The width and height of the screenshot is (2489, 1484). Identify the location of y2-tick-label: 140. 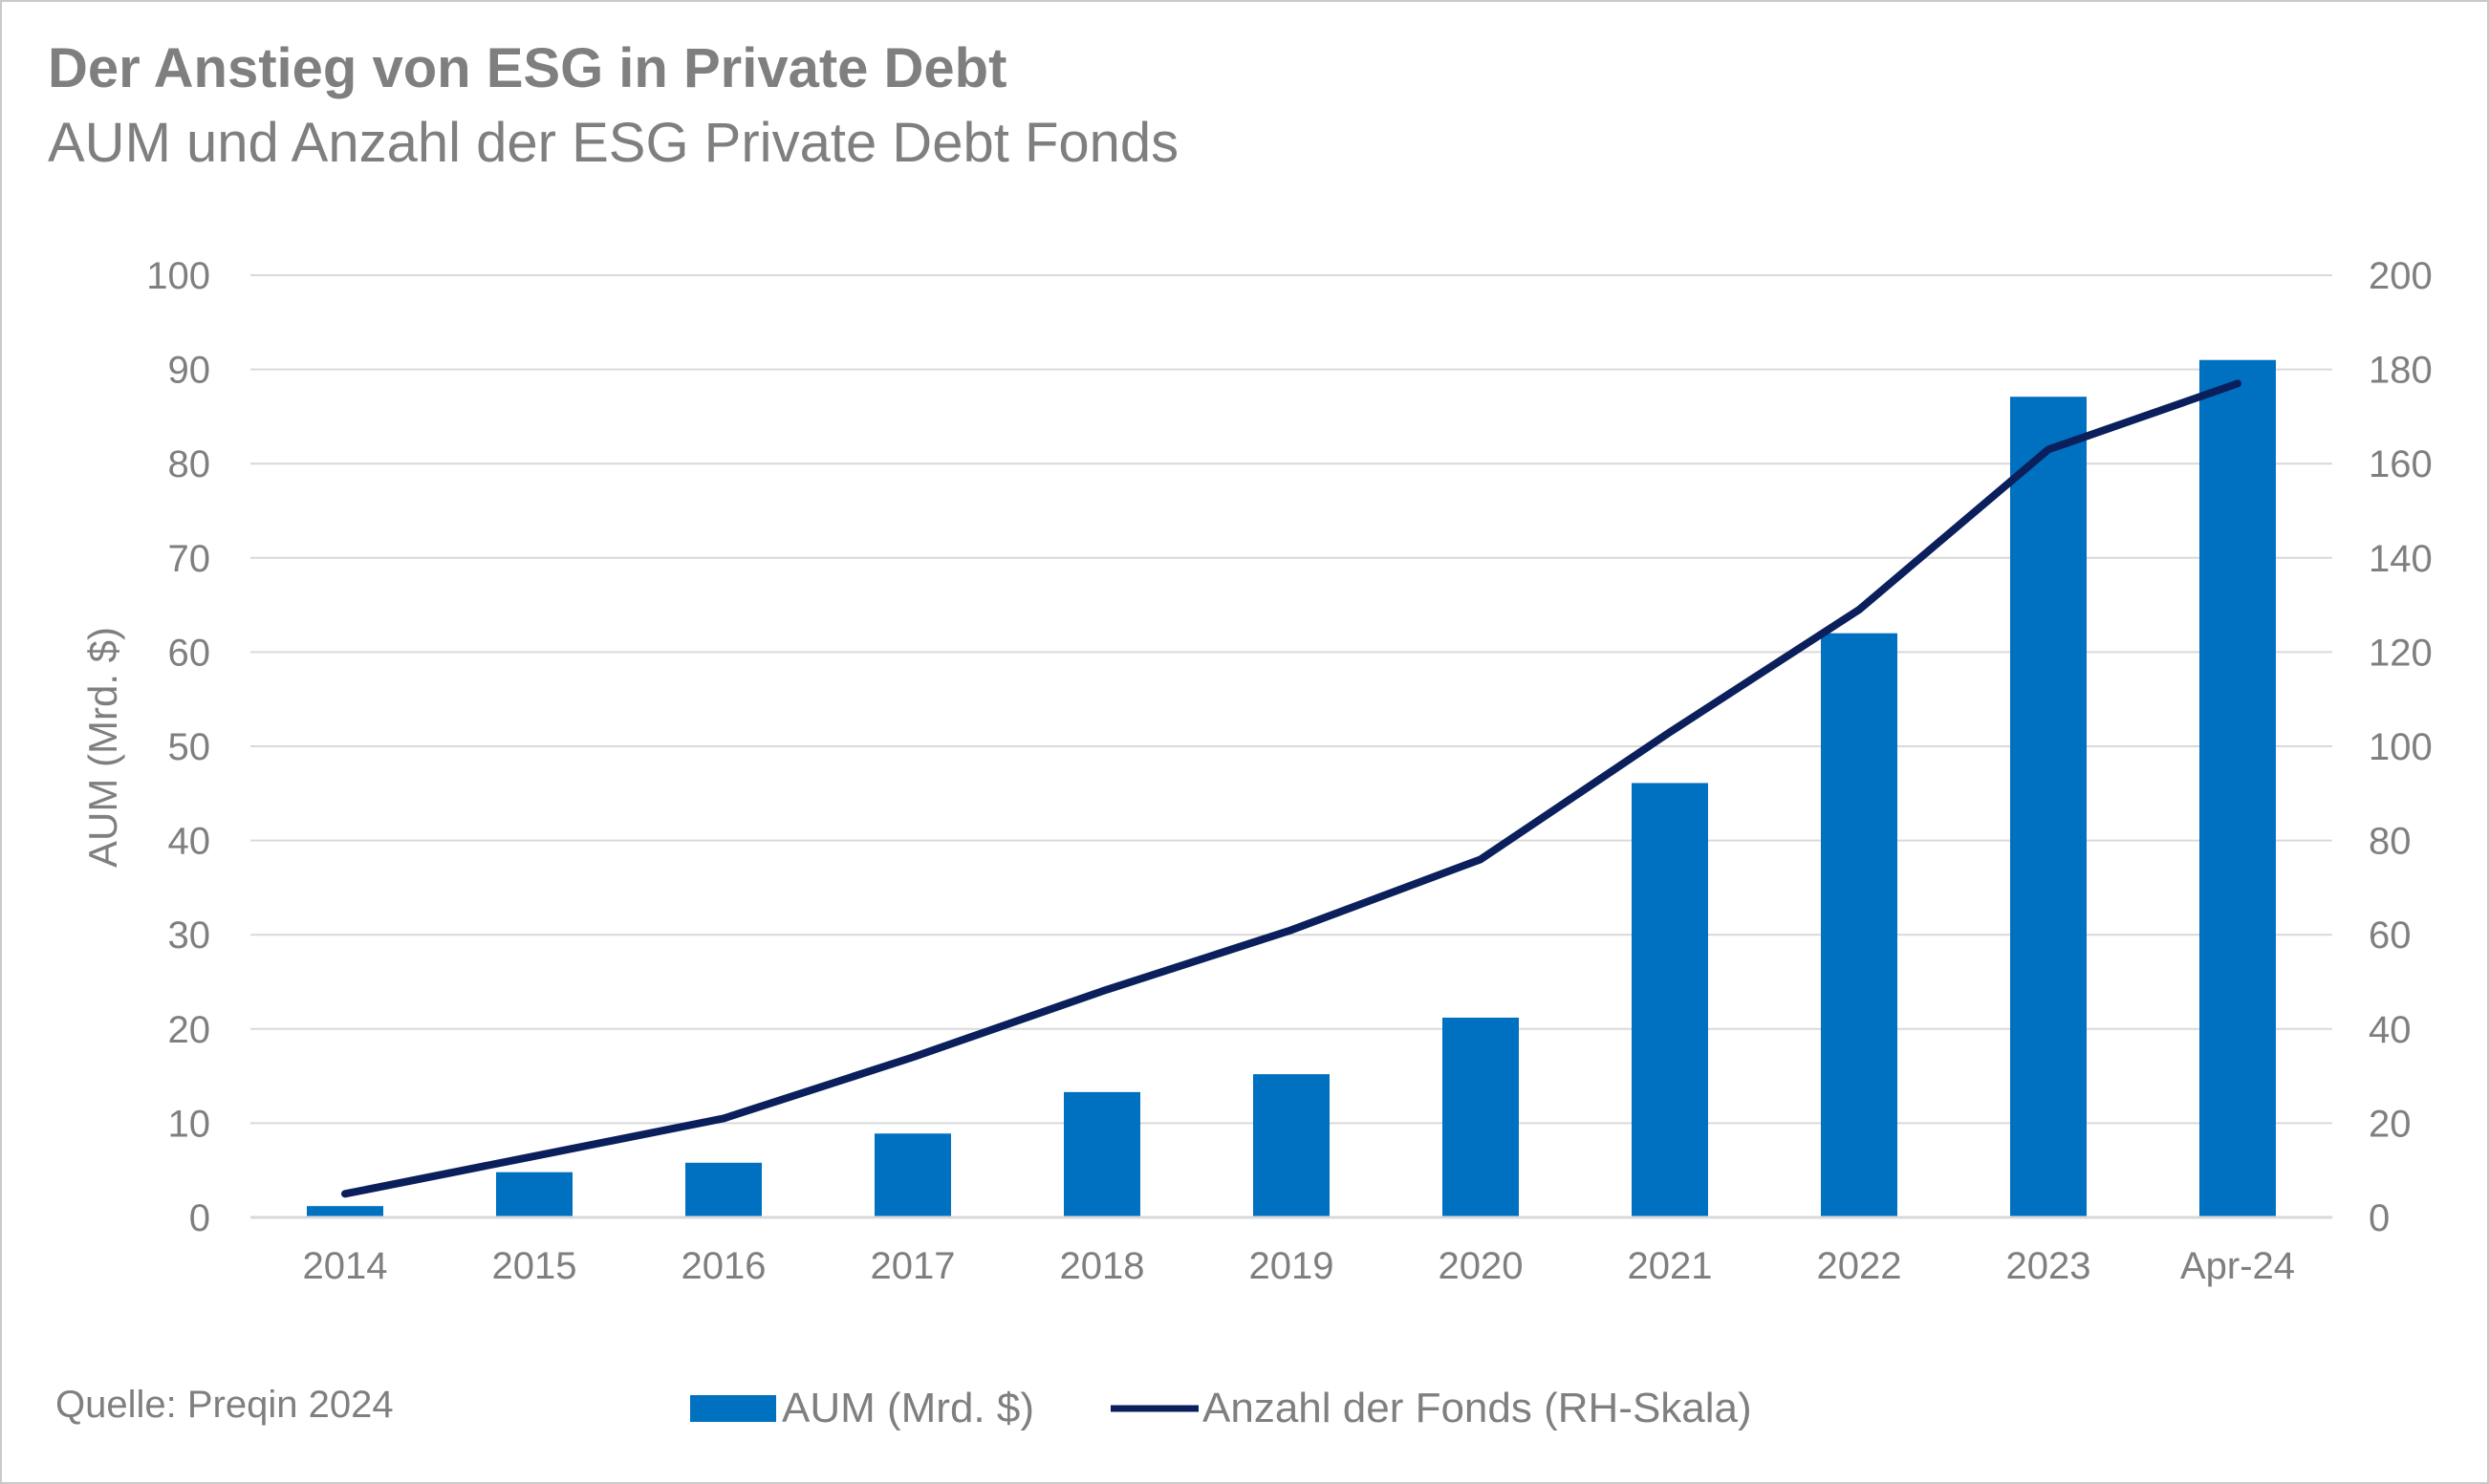
(2401, 559).